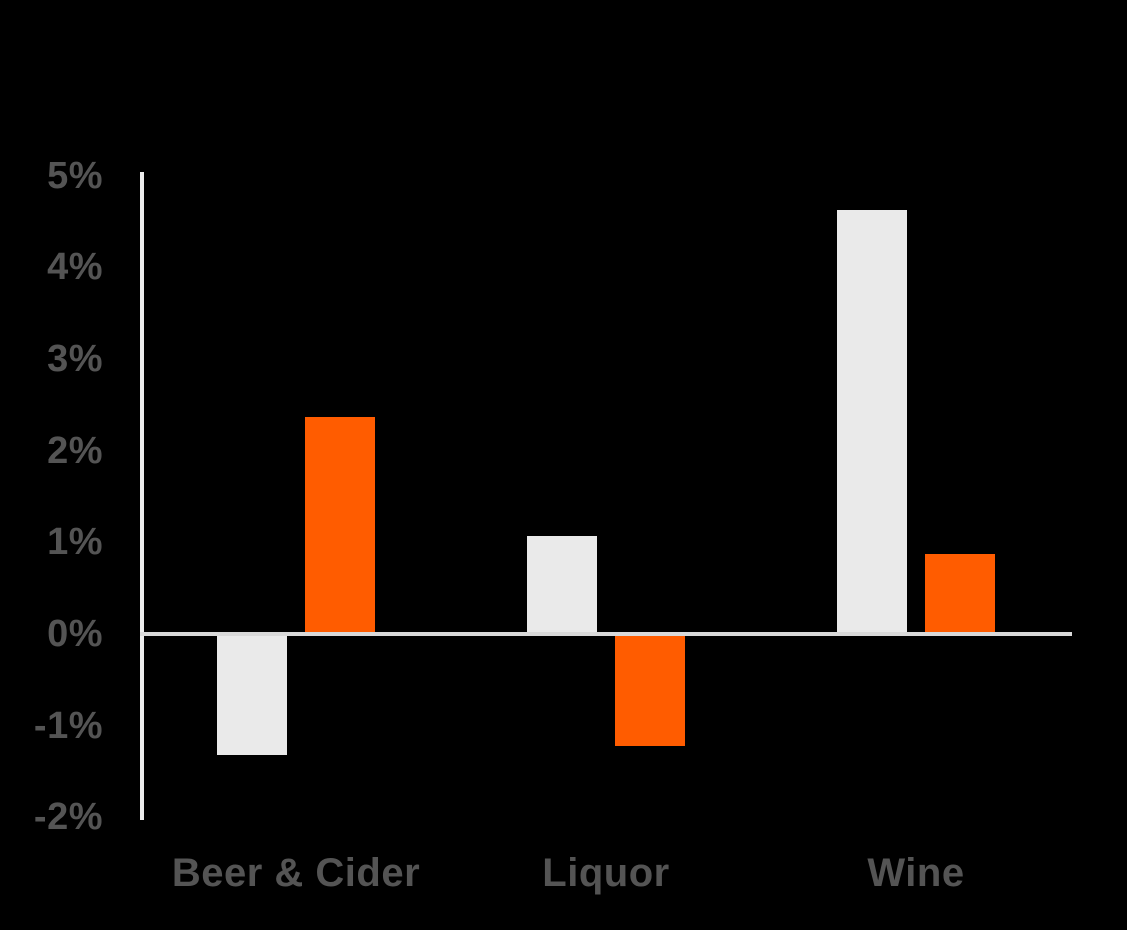 Image resolution: width=1127 pixels, height=930 pixels. Describe the element at coordinates (650, 691) in the screenshot. I see `bar-liquor-orange` at that location.